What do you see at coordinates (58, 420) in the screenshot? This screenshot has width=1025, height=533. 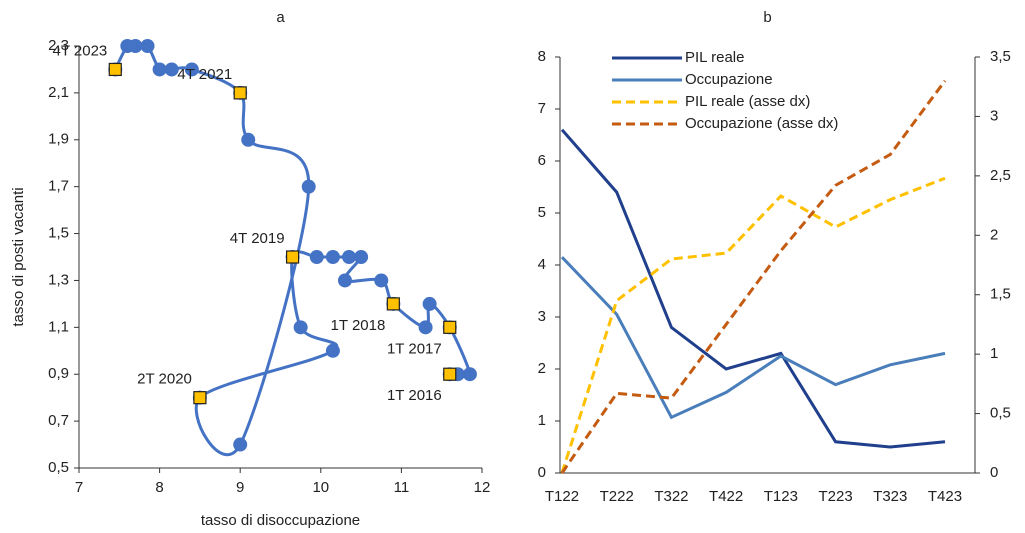 I see `y-tick-label: 0,7` at bounding box center [58, 420].